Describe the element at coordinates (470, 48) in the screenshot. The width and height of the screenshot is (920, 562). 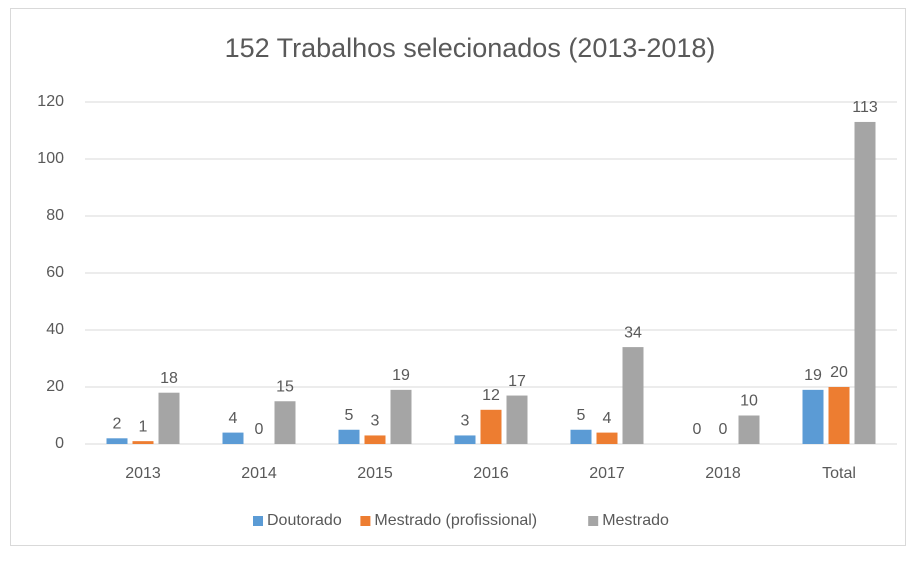
I see `chart-title: 152 Trabalhos selecionados (2013-2018)` at that location.